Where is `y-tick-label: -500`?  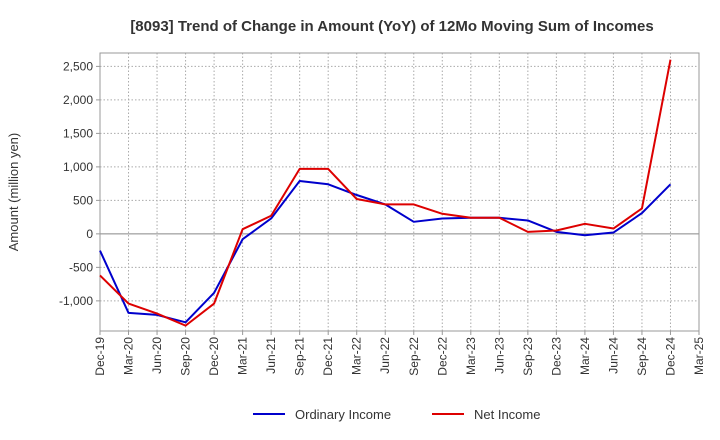
y-tick-label: -500 is located at coordinates (81, 267).